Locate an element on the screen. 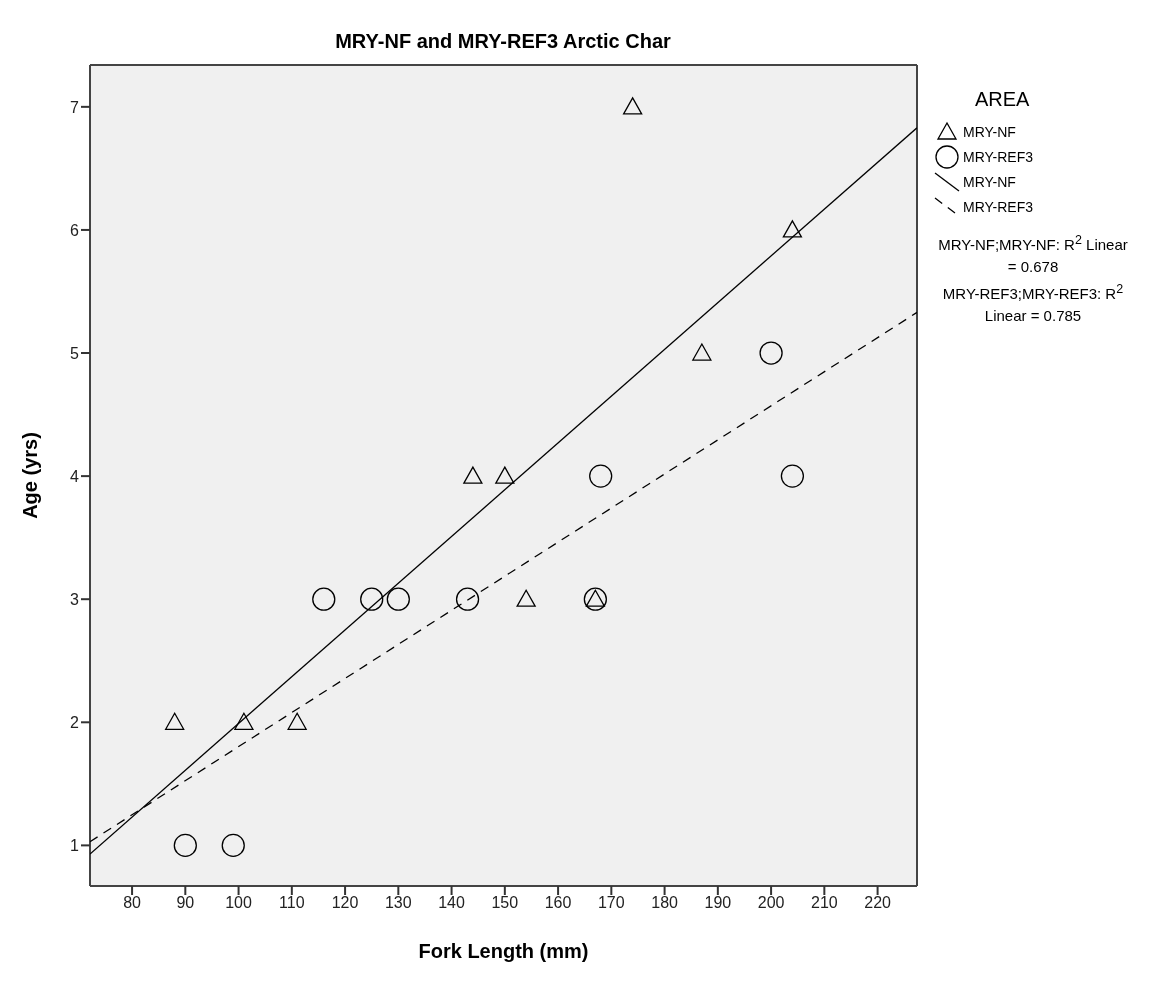 This screenshot has height=1005, width=1170. y-tick-label: 7 is located at coordinates (75, 107).